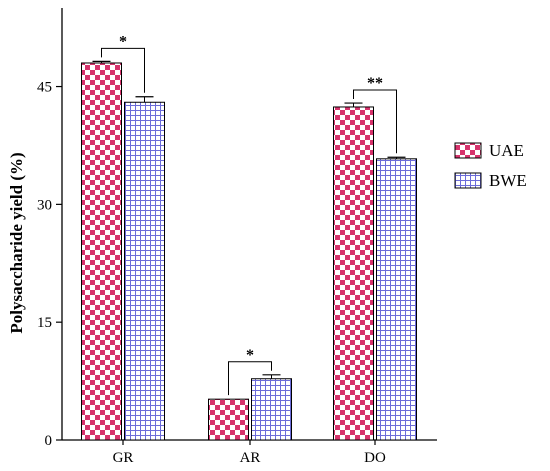 This screenshot has height=471, width=550. I want to click on x-tick-label: DO, so click(375, 458).